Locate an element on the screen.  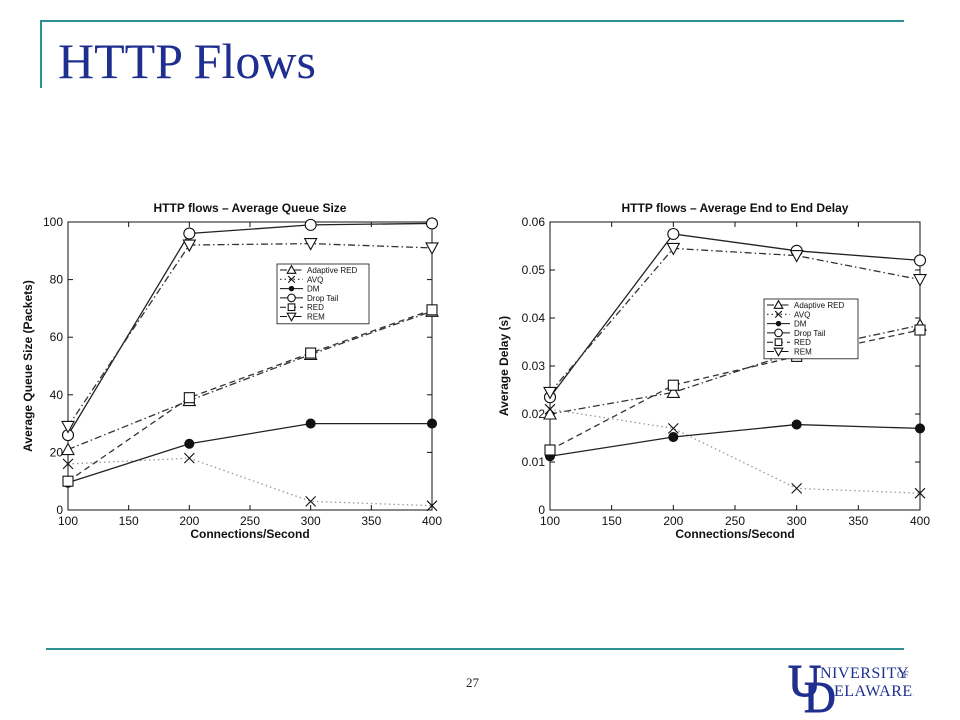
left-rule is located at coordinates (41, 54).